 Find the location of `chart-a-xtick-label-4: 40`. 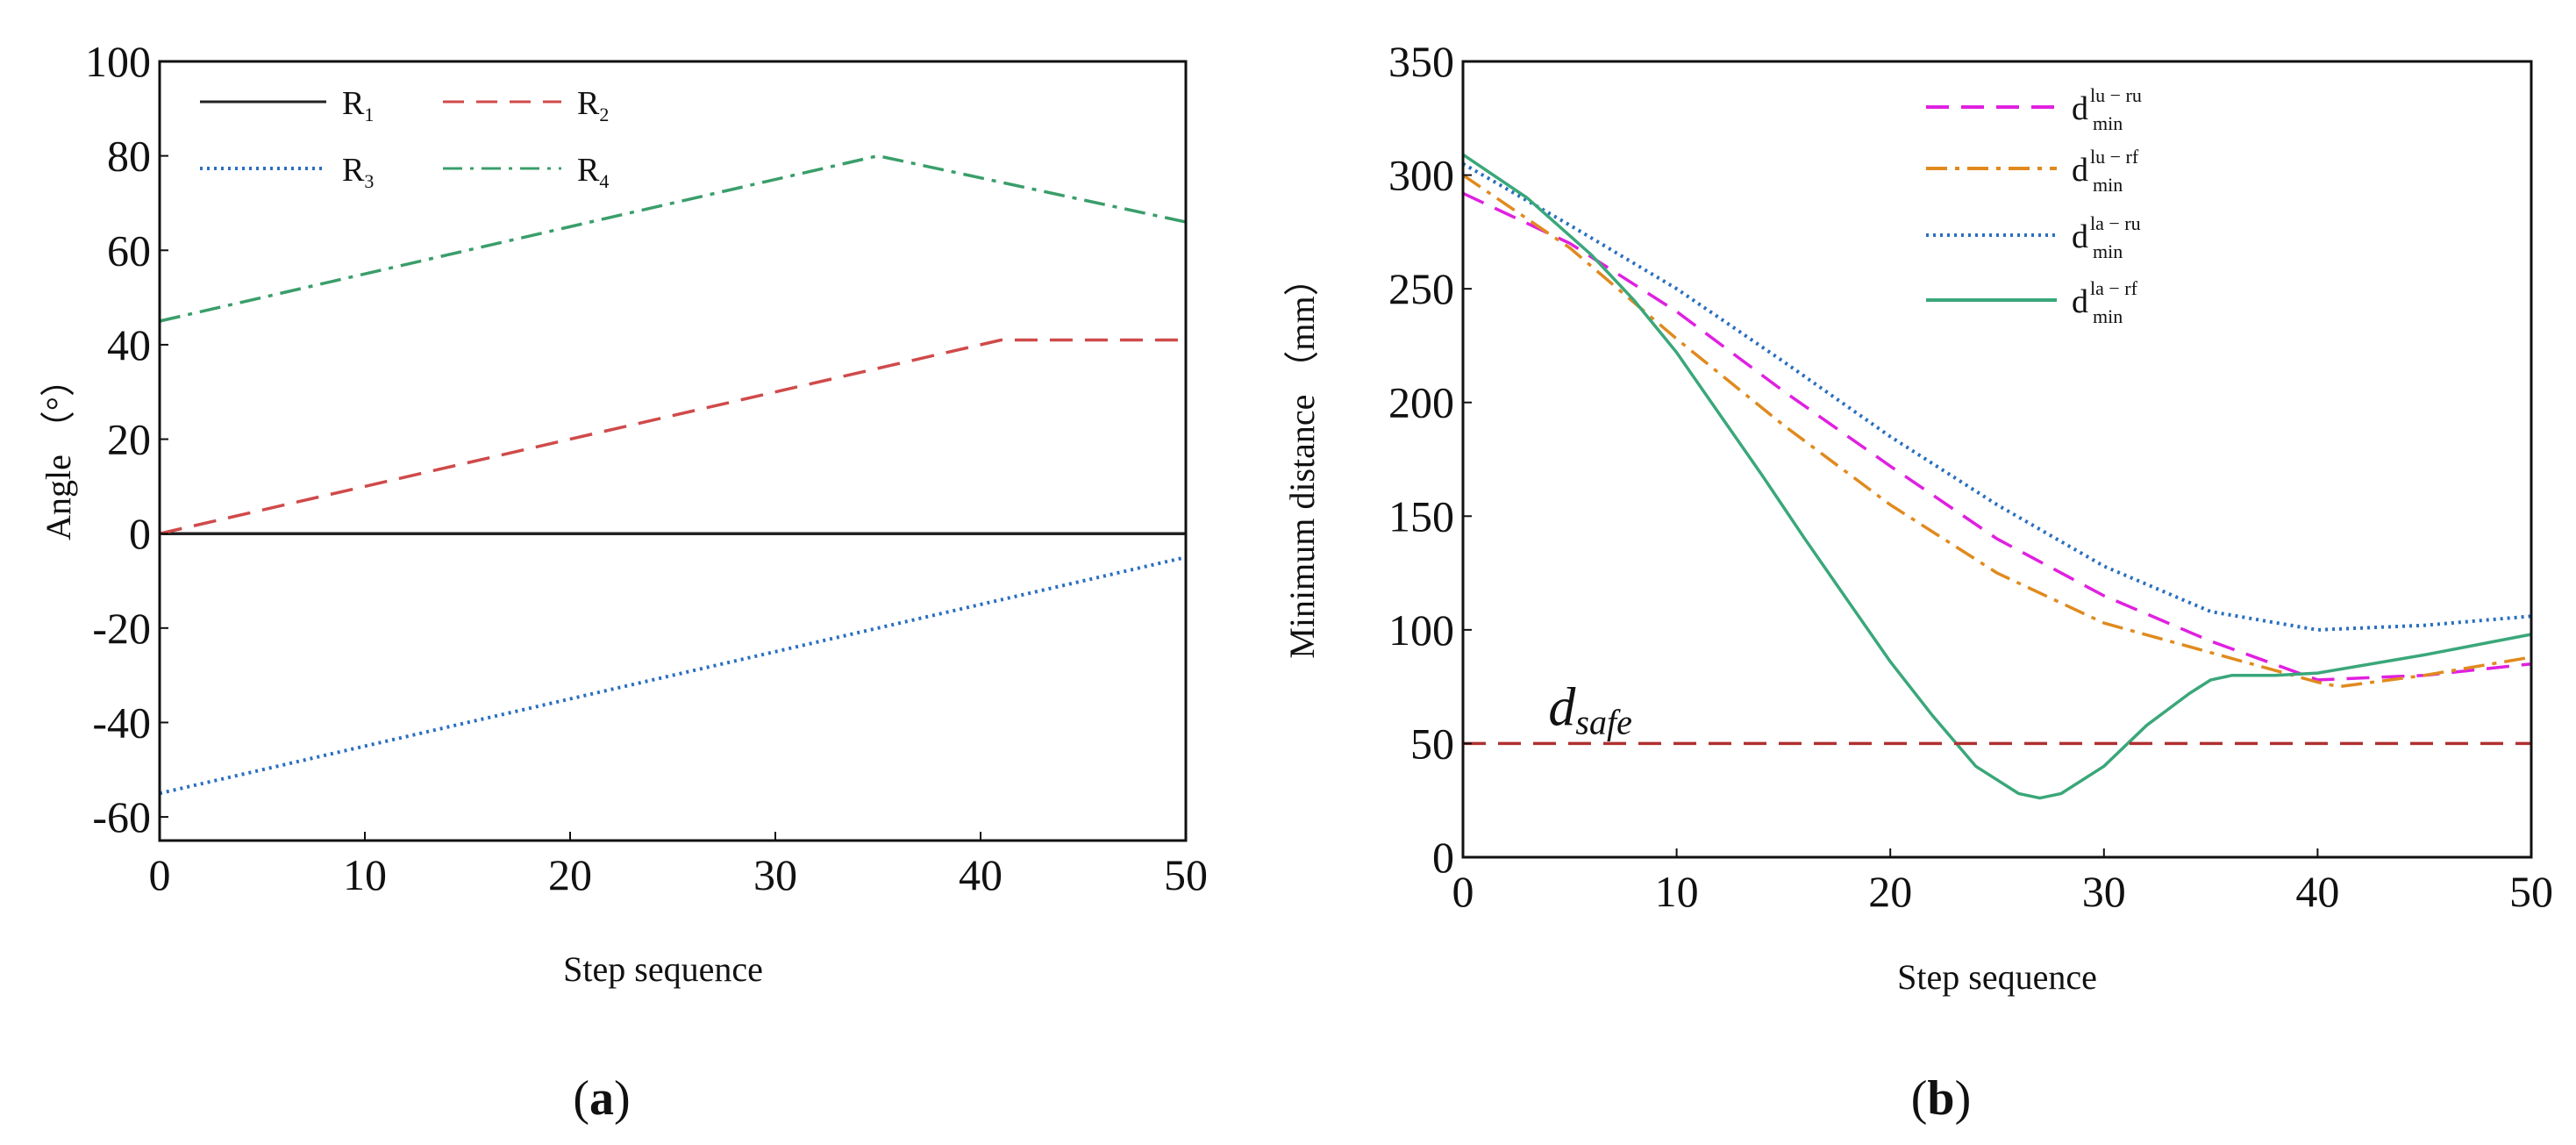

chart-a-xtick-label-4: 40 is located at coordinates (981, 874).